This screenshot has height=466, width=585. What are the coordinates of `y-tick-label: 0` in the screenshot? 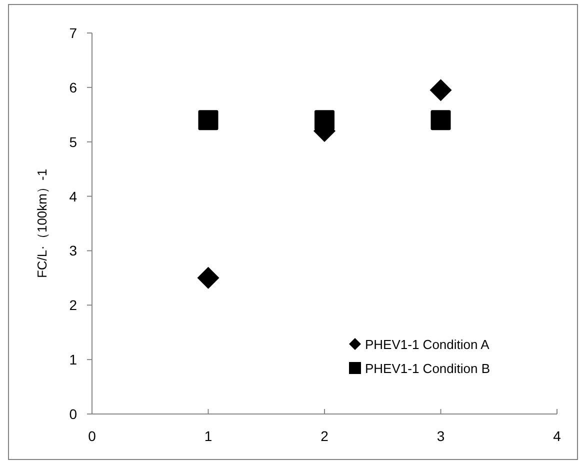 It's located at (73, 414).